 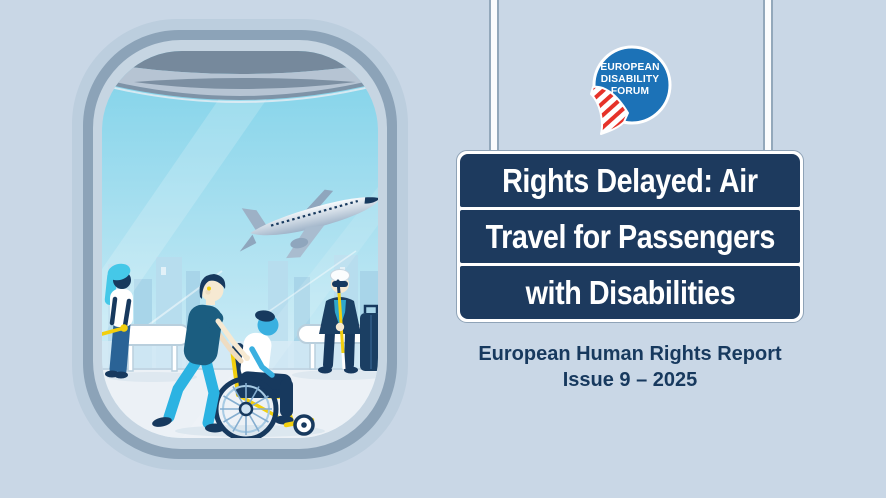 What do you see at coordinates (124, 328) in the screenshot?
I see `glove-icon` at bounding box center [124, 328].